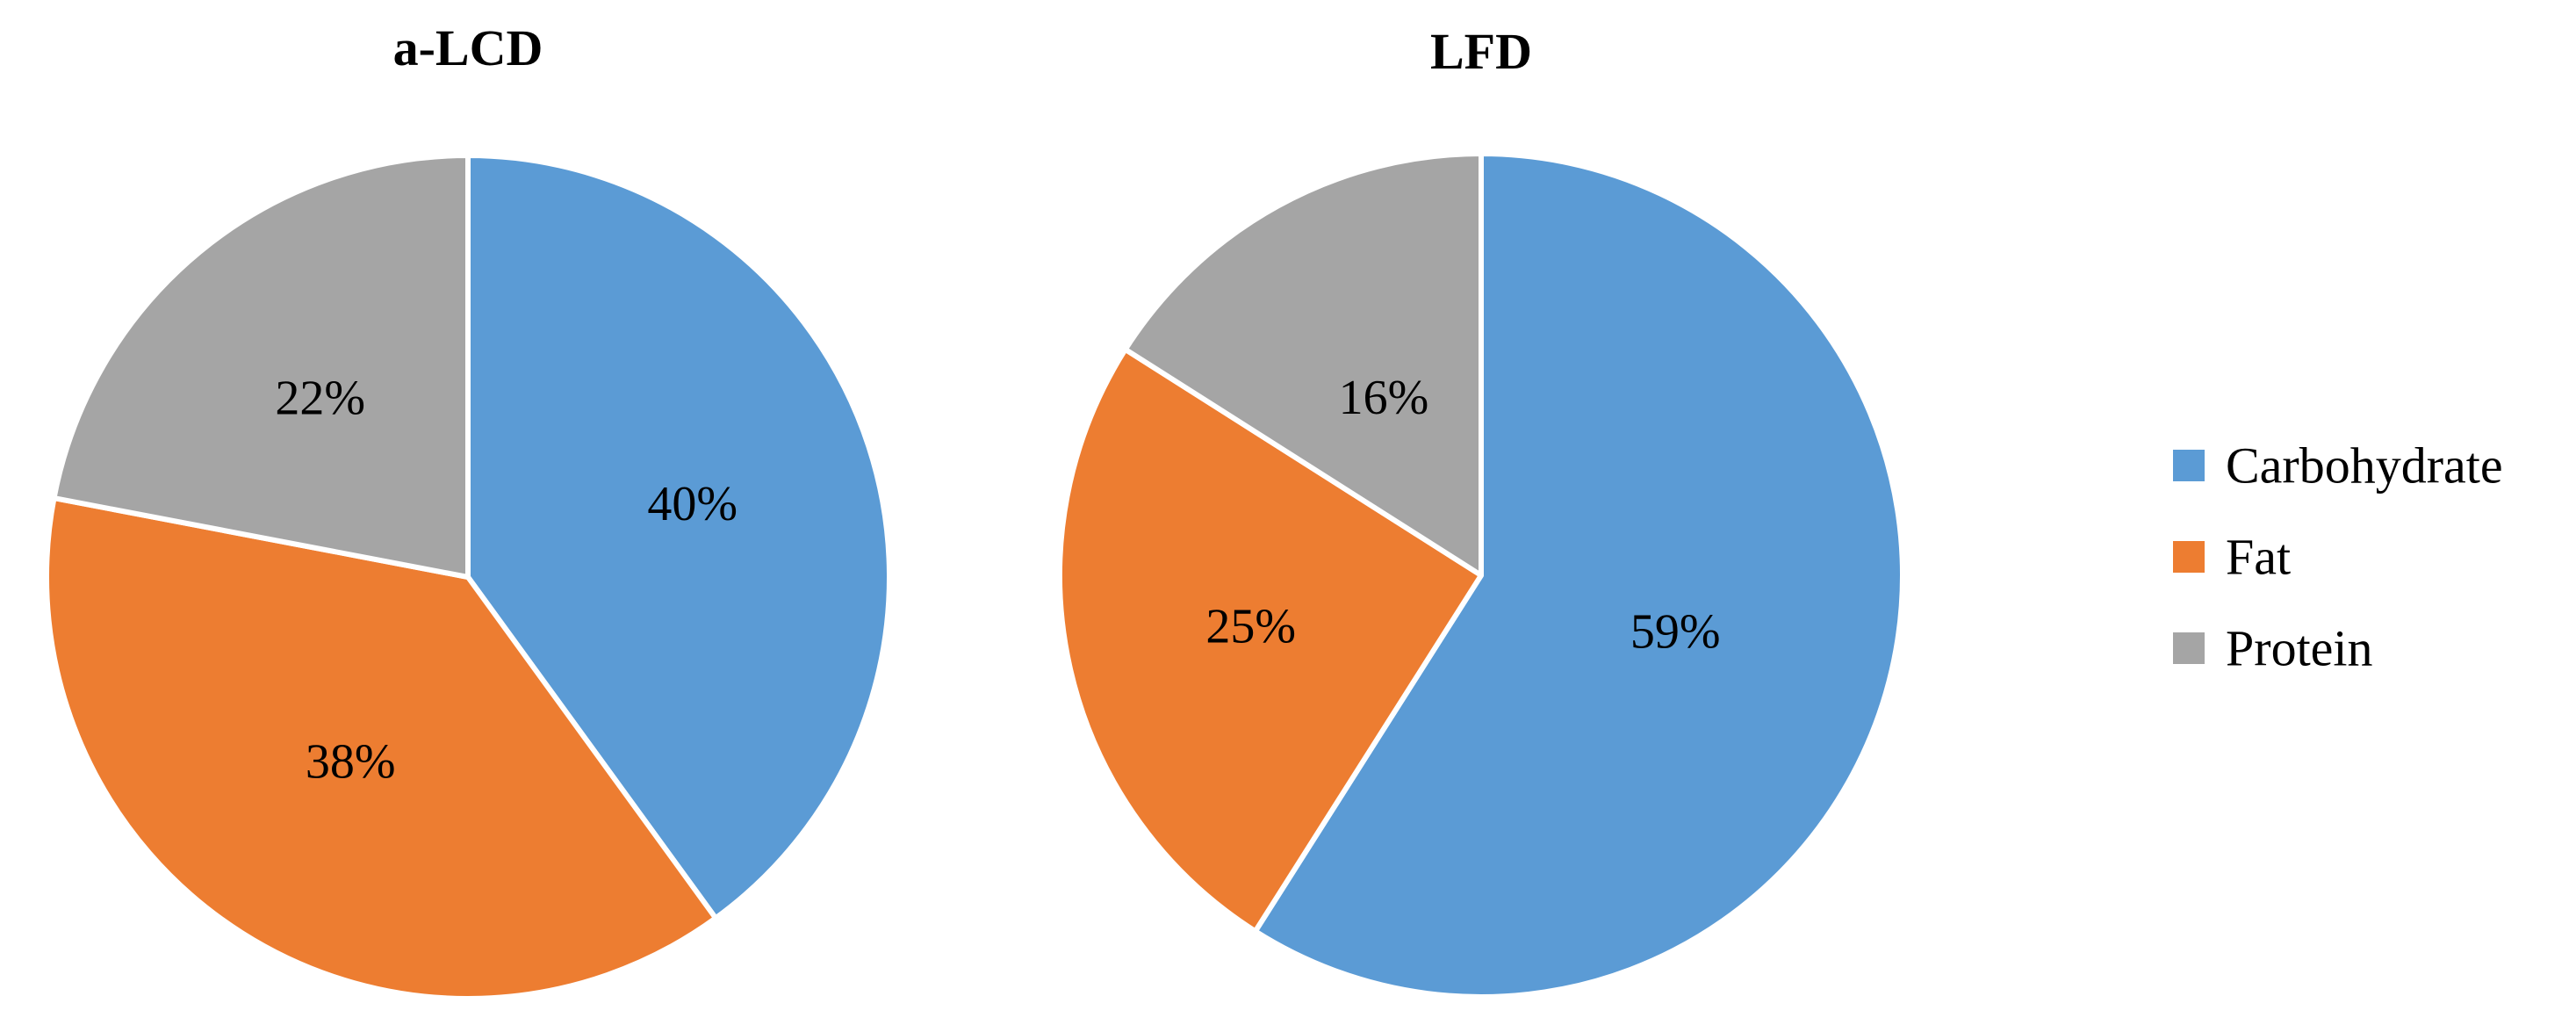 The image size is (2576, 1025). I want to click on legend-label-carbohydrate: Carbohydrate, so click(2364, 465).